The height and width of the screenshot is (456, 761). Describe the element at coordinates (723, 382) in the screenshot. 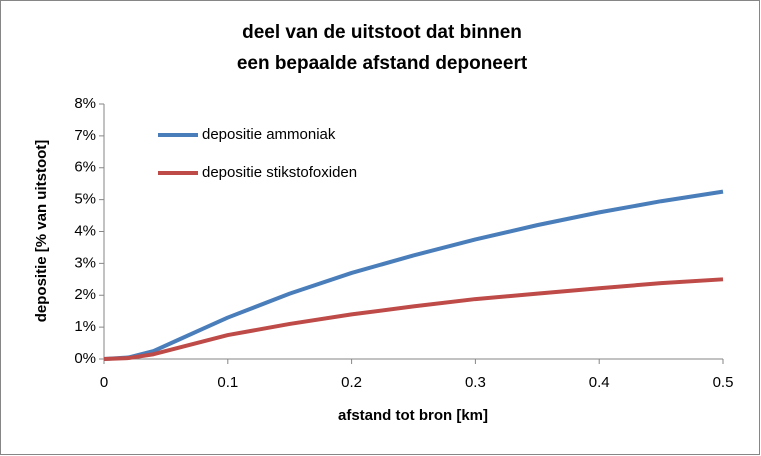

I see `x-tick-label: 0.5` at that location.